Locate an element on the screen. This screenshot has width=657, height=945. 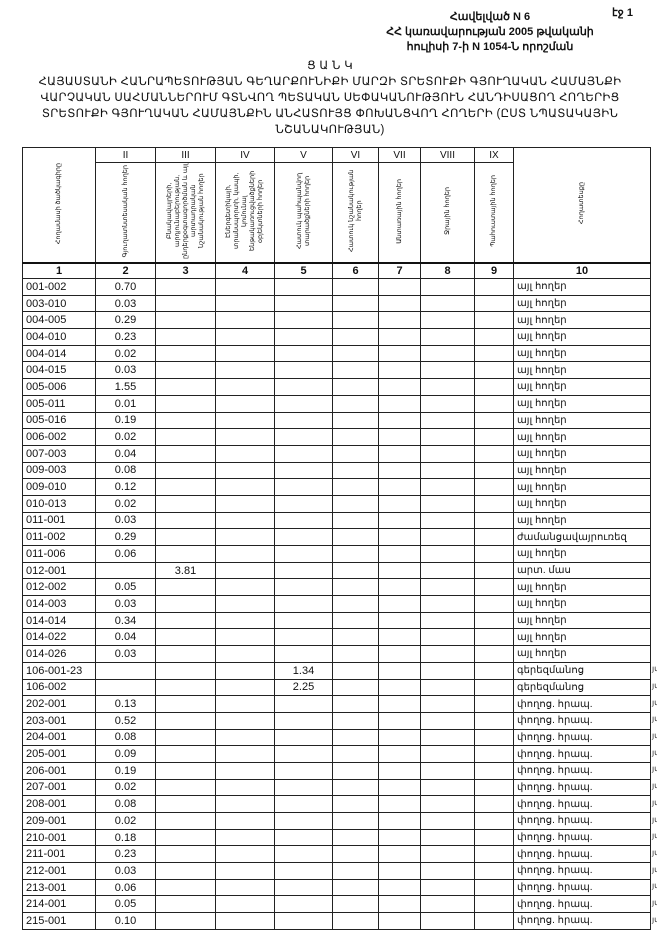
cell-code: 007-003 is located at coordinates (59, 453).